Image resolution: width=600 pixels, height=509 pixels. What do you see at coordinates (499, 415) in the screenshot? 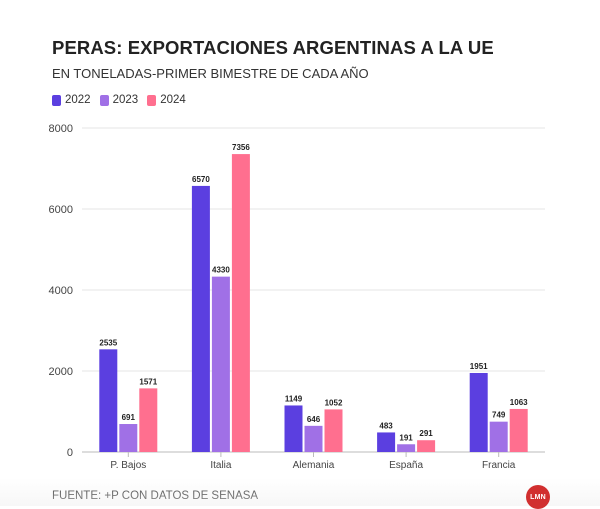
I see `data-label: 749` at bounding box center [499, 415].